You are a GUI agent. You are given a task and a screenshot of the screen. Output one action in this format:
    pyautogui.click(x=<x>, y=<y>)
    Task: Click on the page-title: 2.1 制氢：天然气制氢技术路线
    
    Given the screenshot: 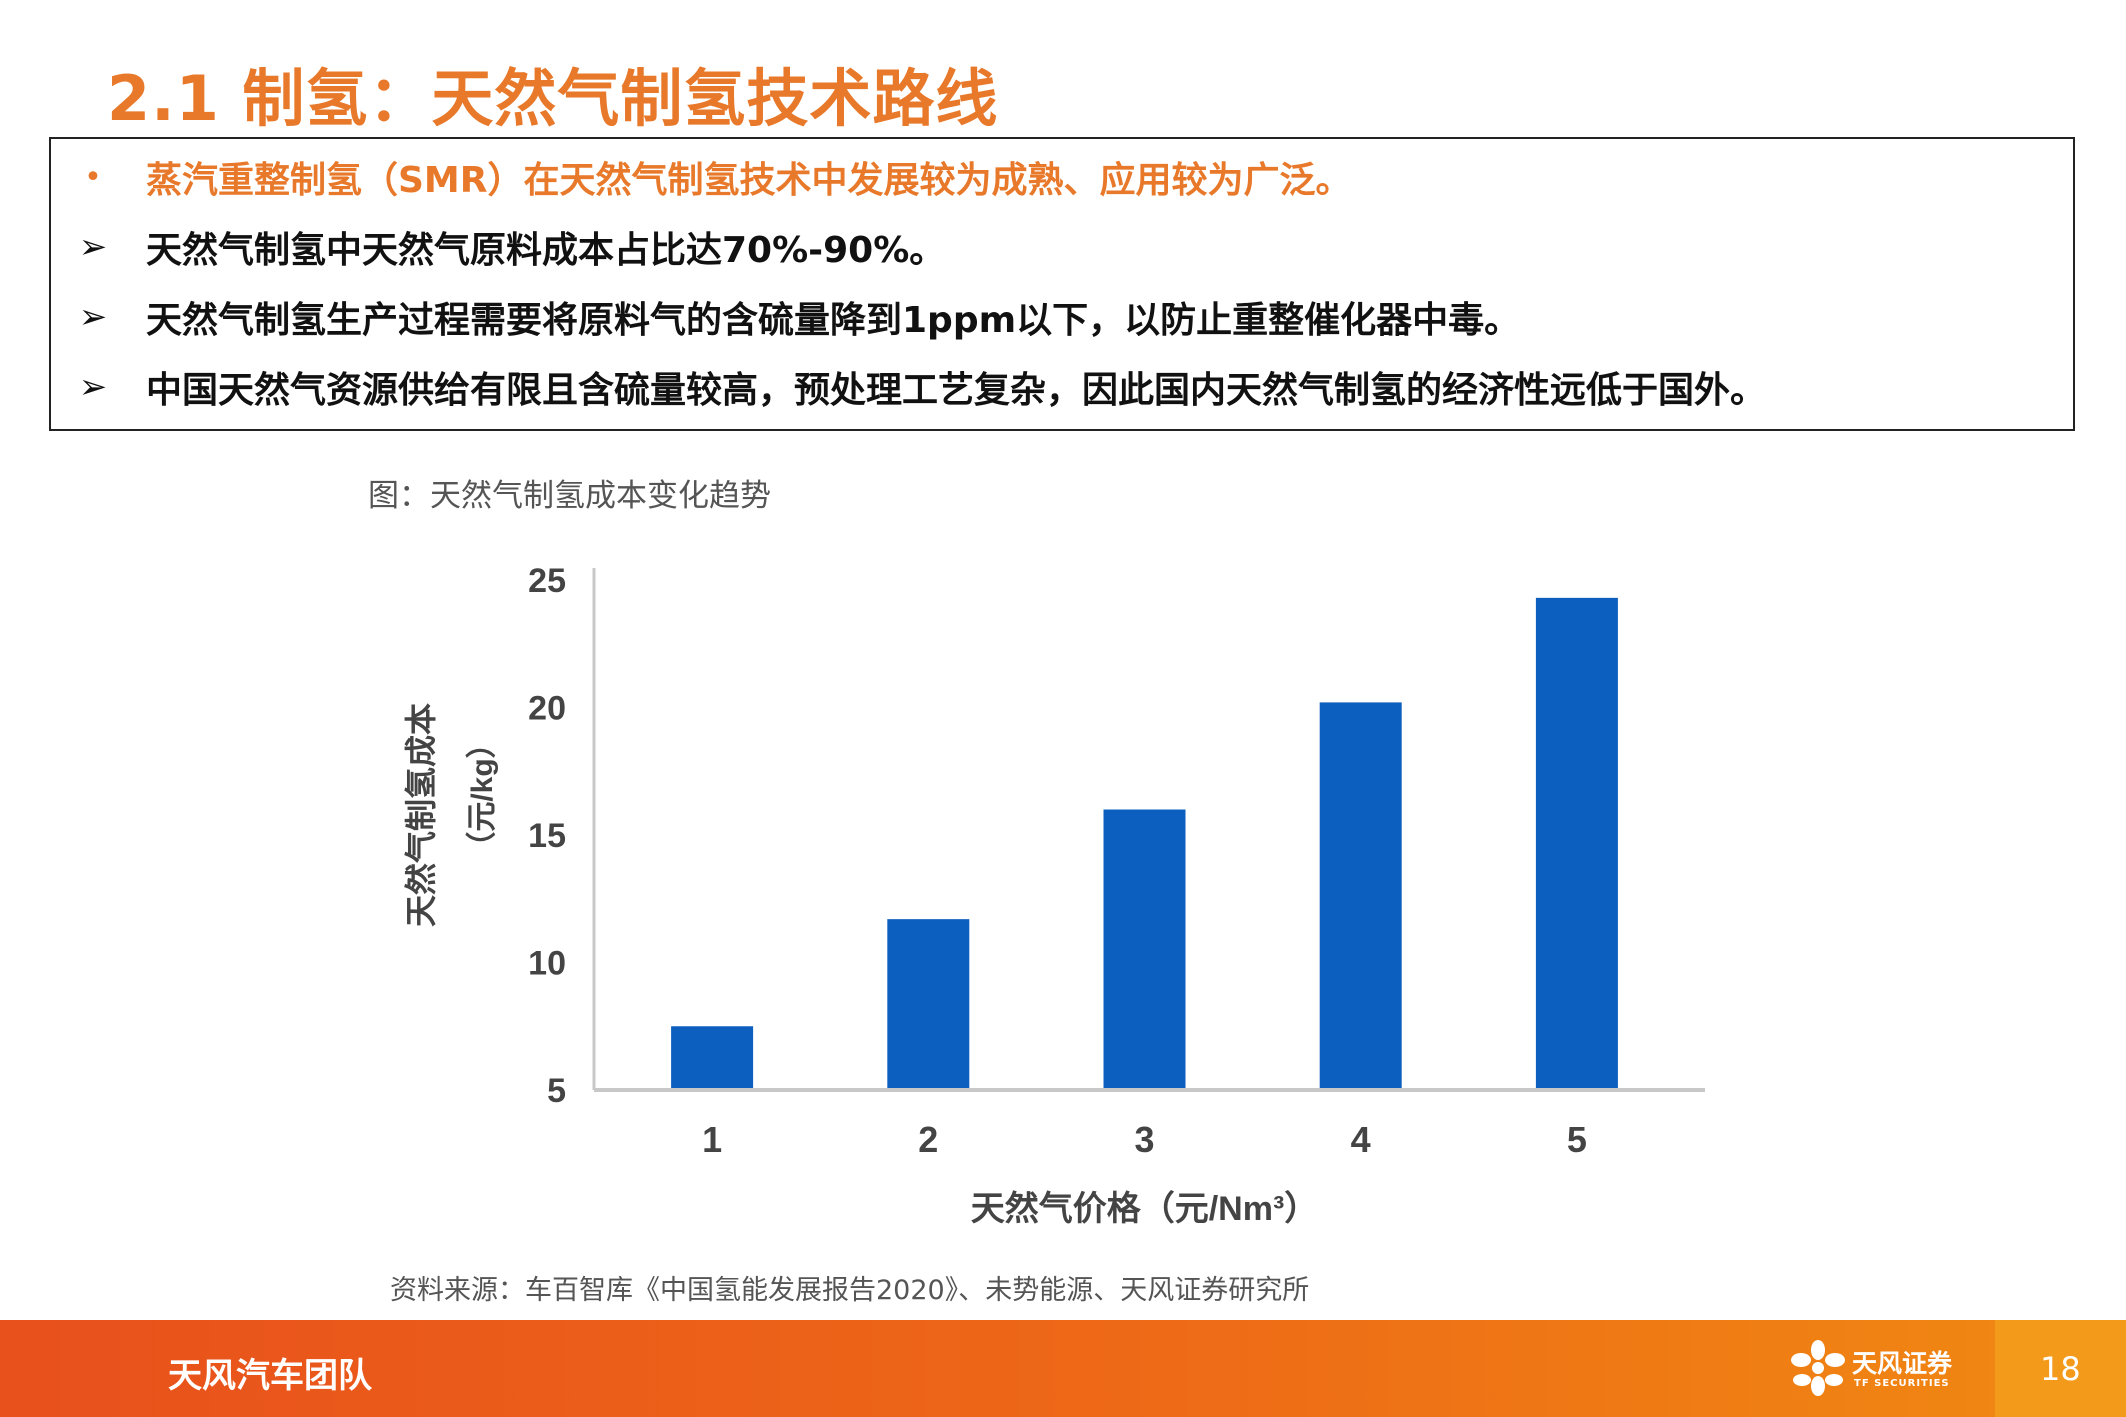 What is the action you would take?
    pyautogui.click(x=553, y=98)
    